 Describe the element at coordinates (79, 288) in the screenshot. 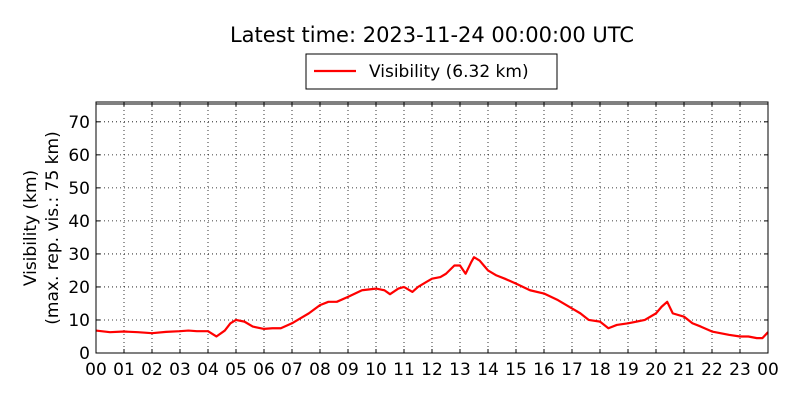

I see `y-tick-label: 20` at that location.